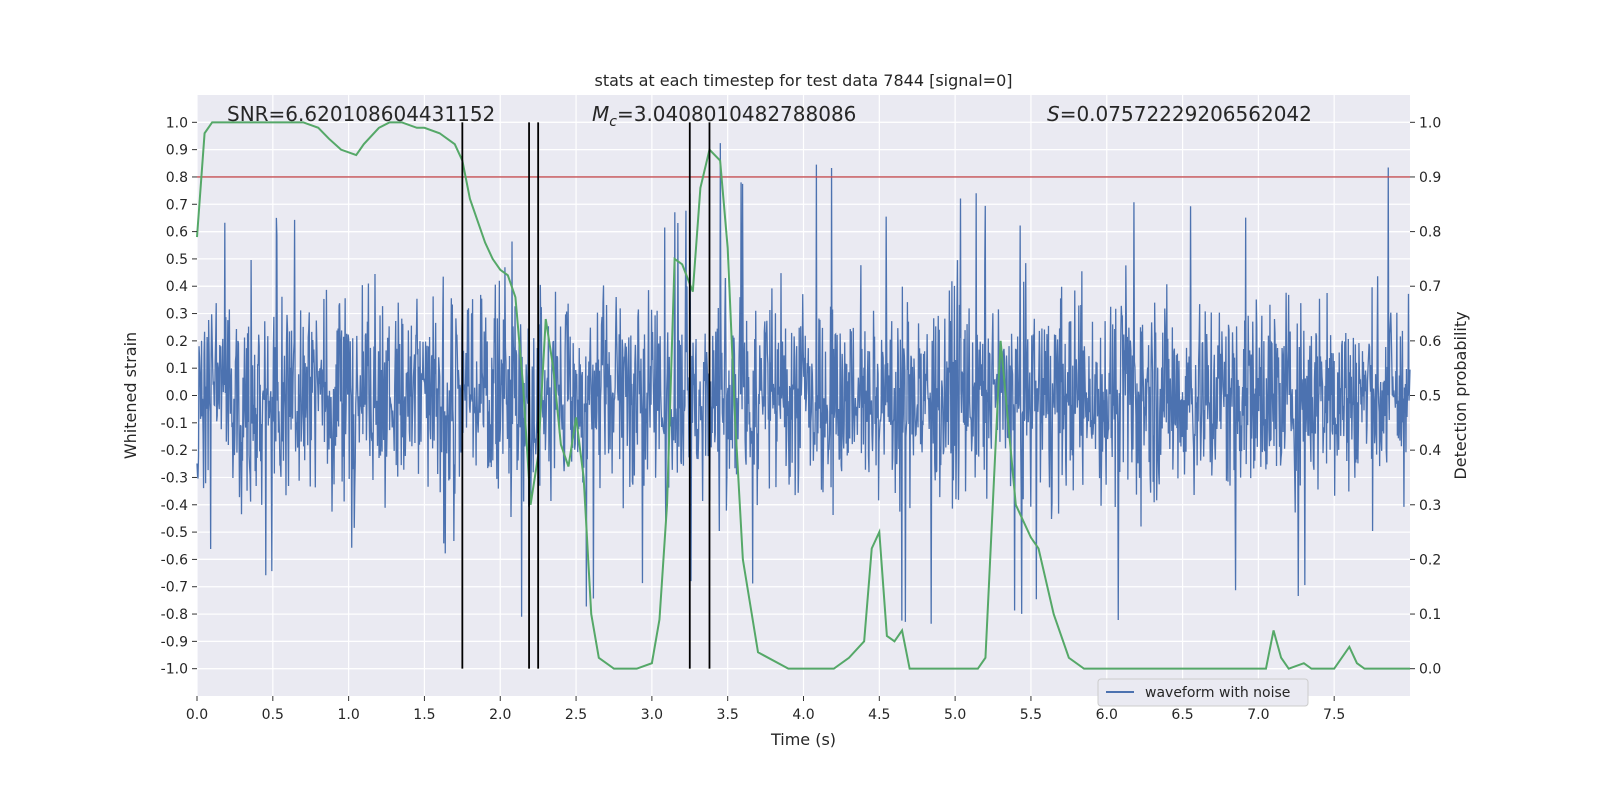 This screenshot has height=800, width=1600. What do you see at coordinates (197, 715) in the screenshot?
I see `x-tick-label: 0.0` at bounding box center [197, 715].